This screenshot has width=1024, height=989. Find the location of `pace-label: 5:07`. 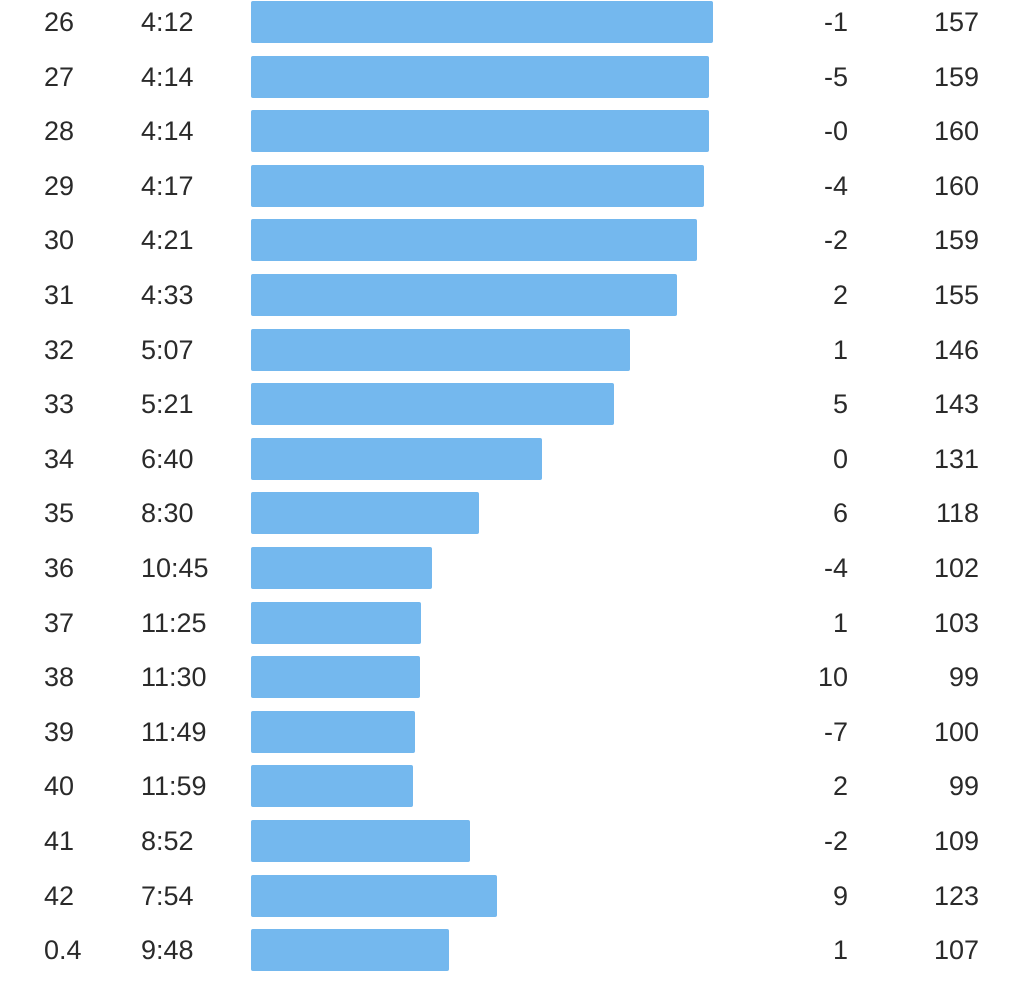

pace-label: 5:07 is located at coordinates (167, 349).